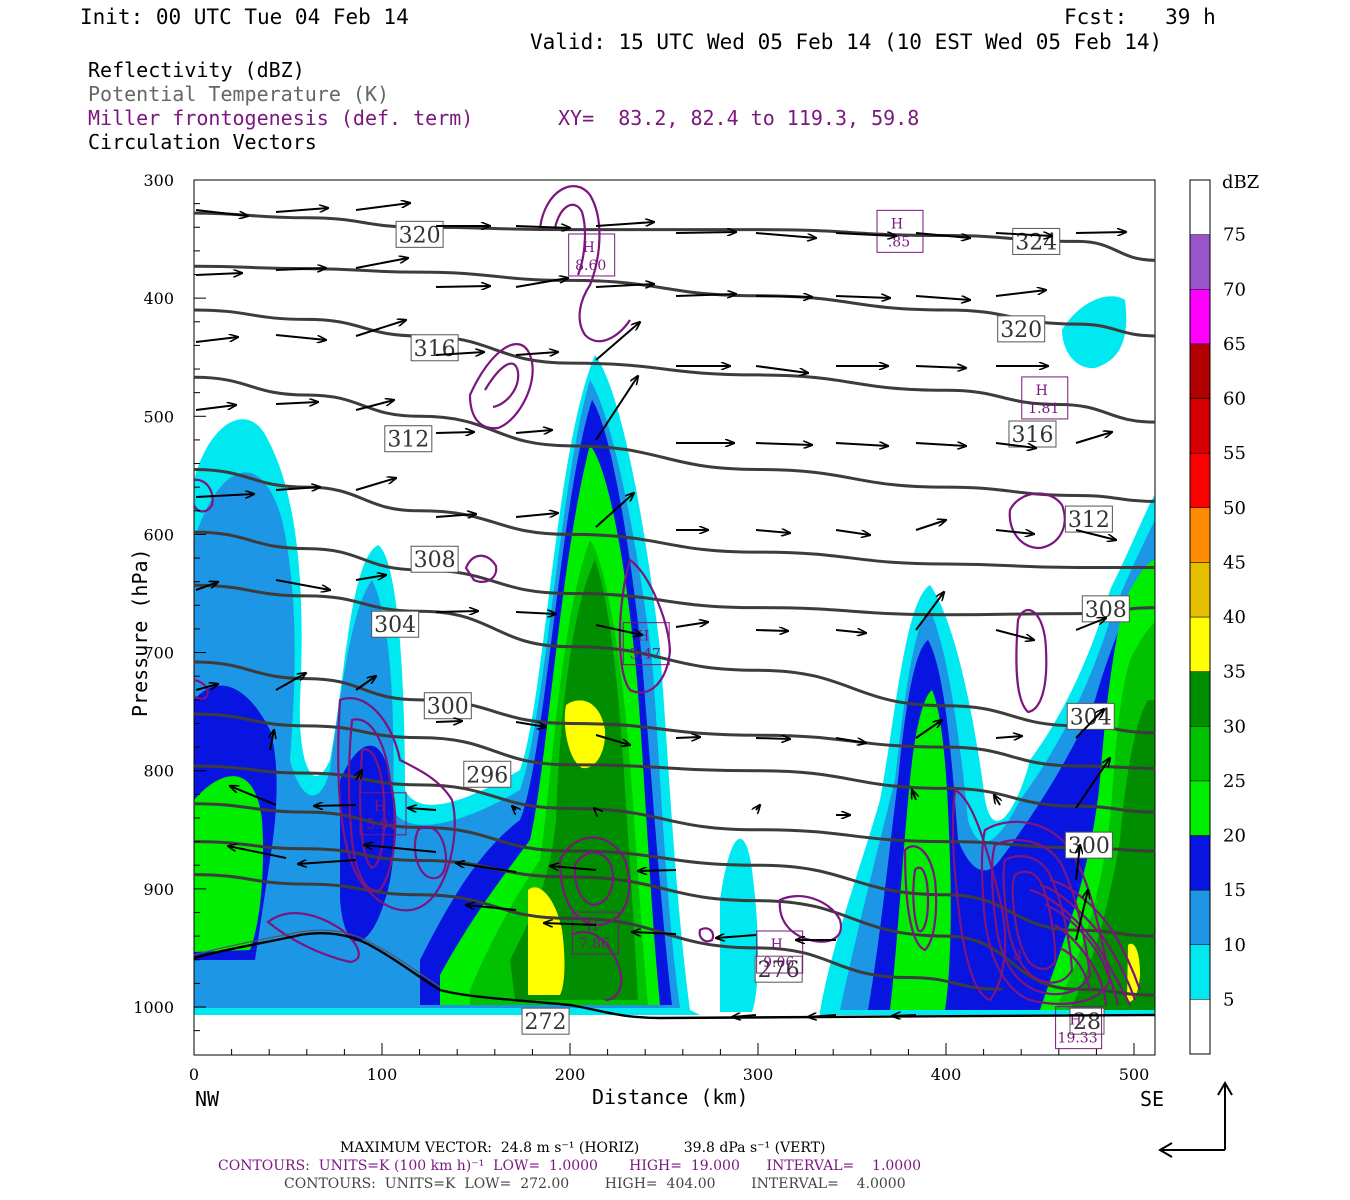  What do you see at coordinates (1140, 17) in the screenshot?
I see `forecast-hour: Fcst: 39 h` at bounding box center [1140, 17].